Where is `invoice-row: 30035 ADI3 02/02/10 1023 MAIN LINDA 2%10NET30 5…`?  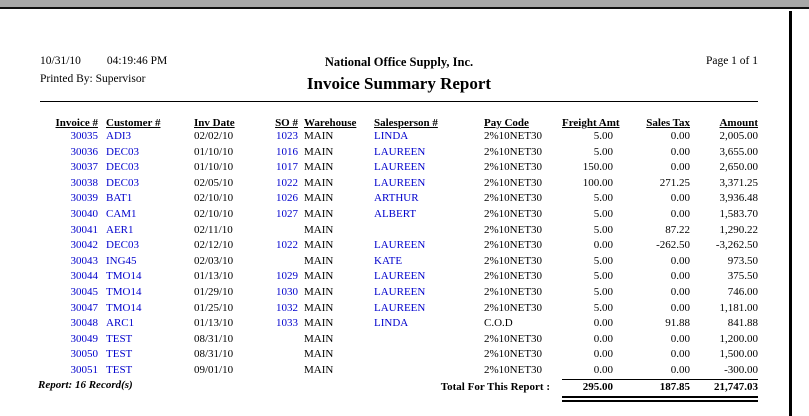
invoice-row: 30035 ADI3 02/02/10 1023 MAIN LINDA 2%10NET30 5… is located at coordinates (399, 137).